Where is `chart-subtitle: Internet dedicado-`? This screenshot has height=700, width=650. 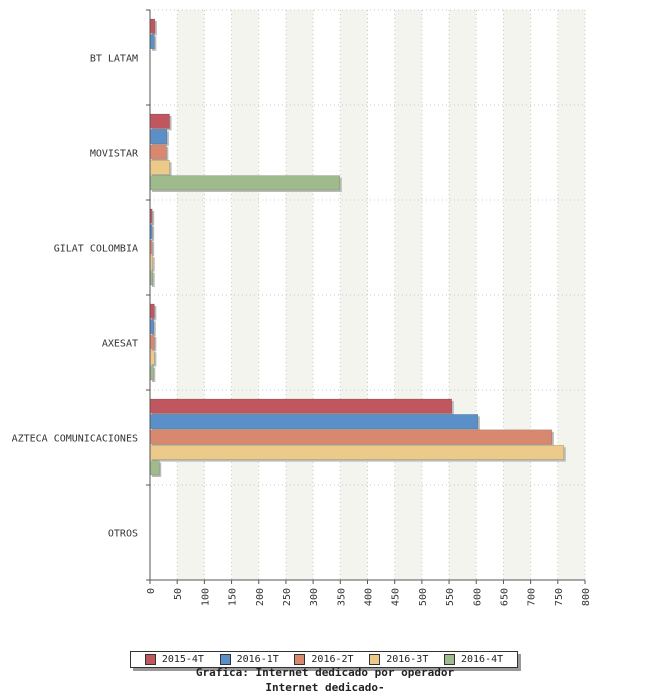 chart-subtitle: Internet dedicado- is located at coordinates (325, 687).